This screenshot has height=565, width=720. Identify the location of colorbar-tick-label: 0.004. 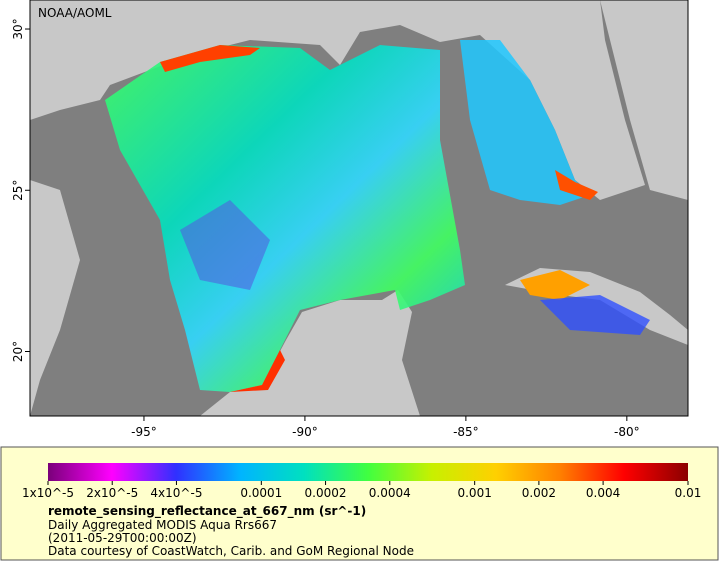
(603, 493).